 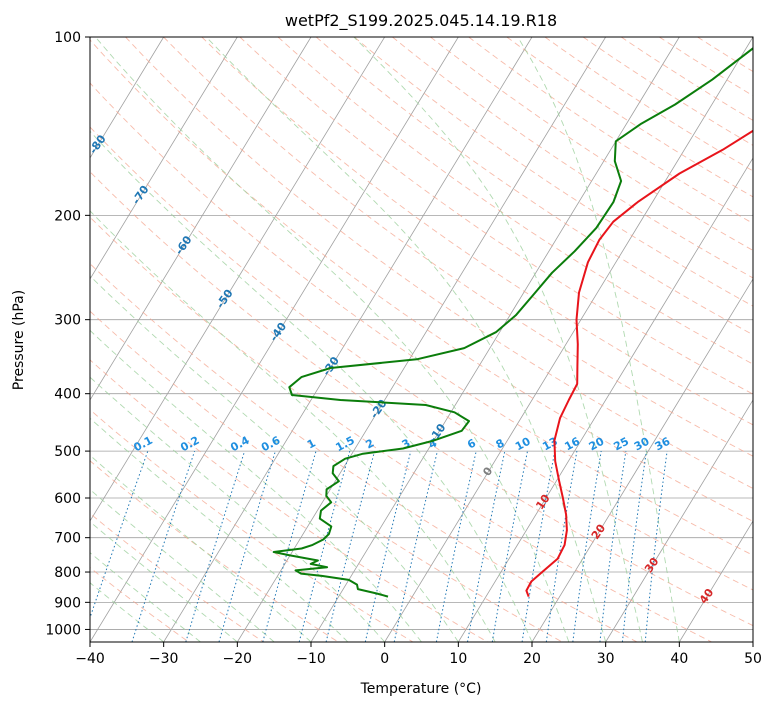 I want to click on chart-title: wetPf2_S199.2025.045.14.19.R18, so click(x=421, y=21).